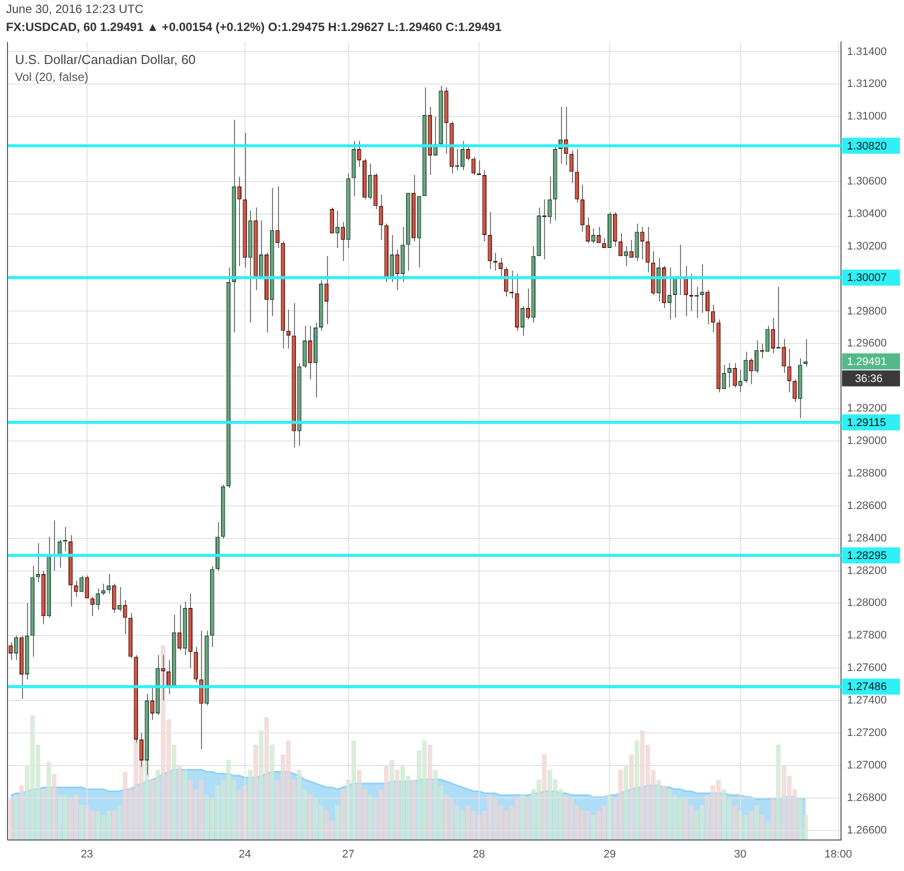 Image resolution: width=904 pixels, height=871 pixels. Describe the element at coordinates (244, 854) in the screenshot. I see `x-tick-label: 24` at that location.